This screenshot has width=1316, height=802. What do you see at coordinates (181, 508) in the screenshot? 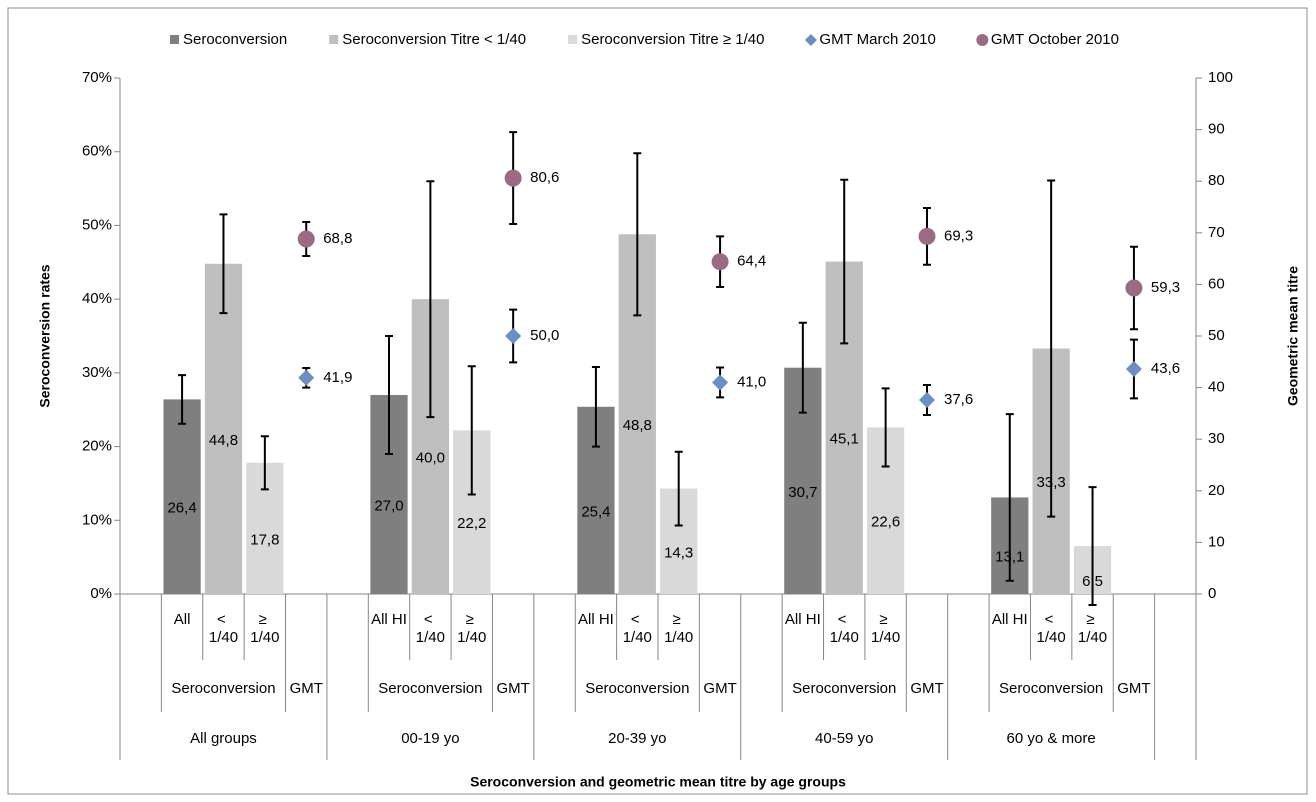
I see `value-label: 26,4` at bounding box center [181, 508].